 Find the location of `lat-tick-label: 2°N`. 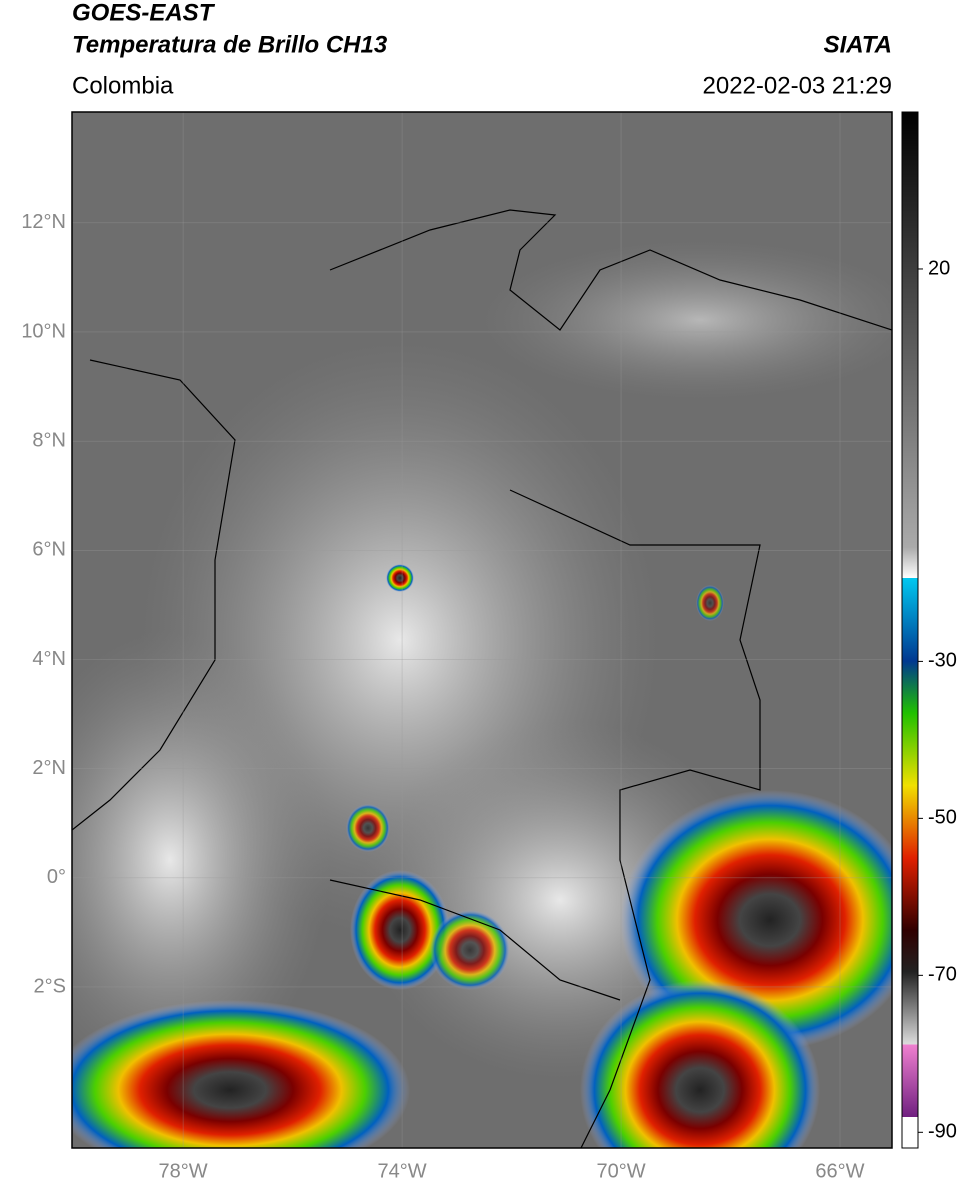

lat-tick-label: 2°N is located at coordinates (49, 768).